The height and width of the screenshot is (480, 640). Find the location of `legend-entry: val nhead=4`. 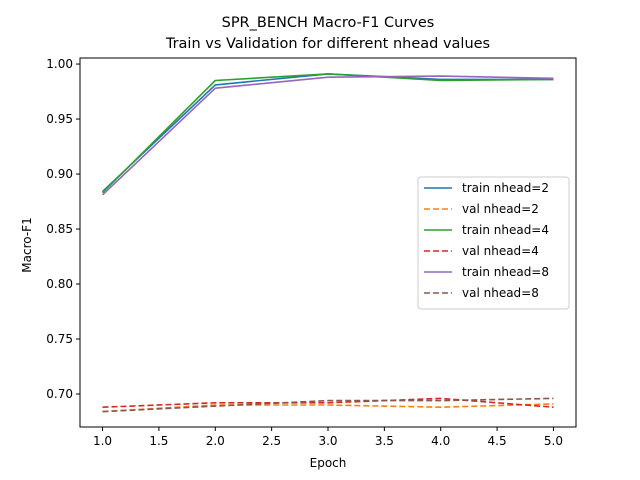

legend-entry: val nhead=4 is located at coordinates (500, 251).